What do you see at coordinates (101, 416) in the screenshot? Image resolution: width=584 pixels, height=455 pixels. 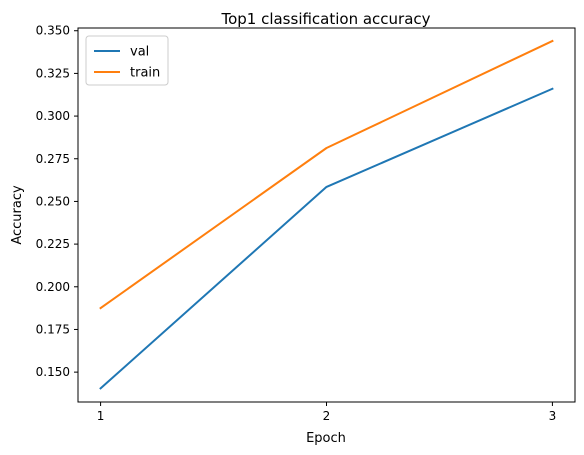 I see `x-tick-label: 1` at bounding box center [101, 416].